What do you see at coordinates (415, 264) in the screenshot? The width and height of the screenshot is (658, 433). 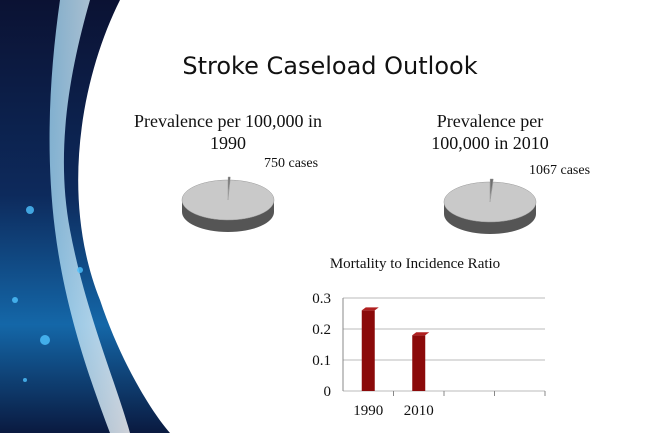 I see `chart-title: Mortality to Incidence Ratio` at bounding box center [415, 264].